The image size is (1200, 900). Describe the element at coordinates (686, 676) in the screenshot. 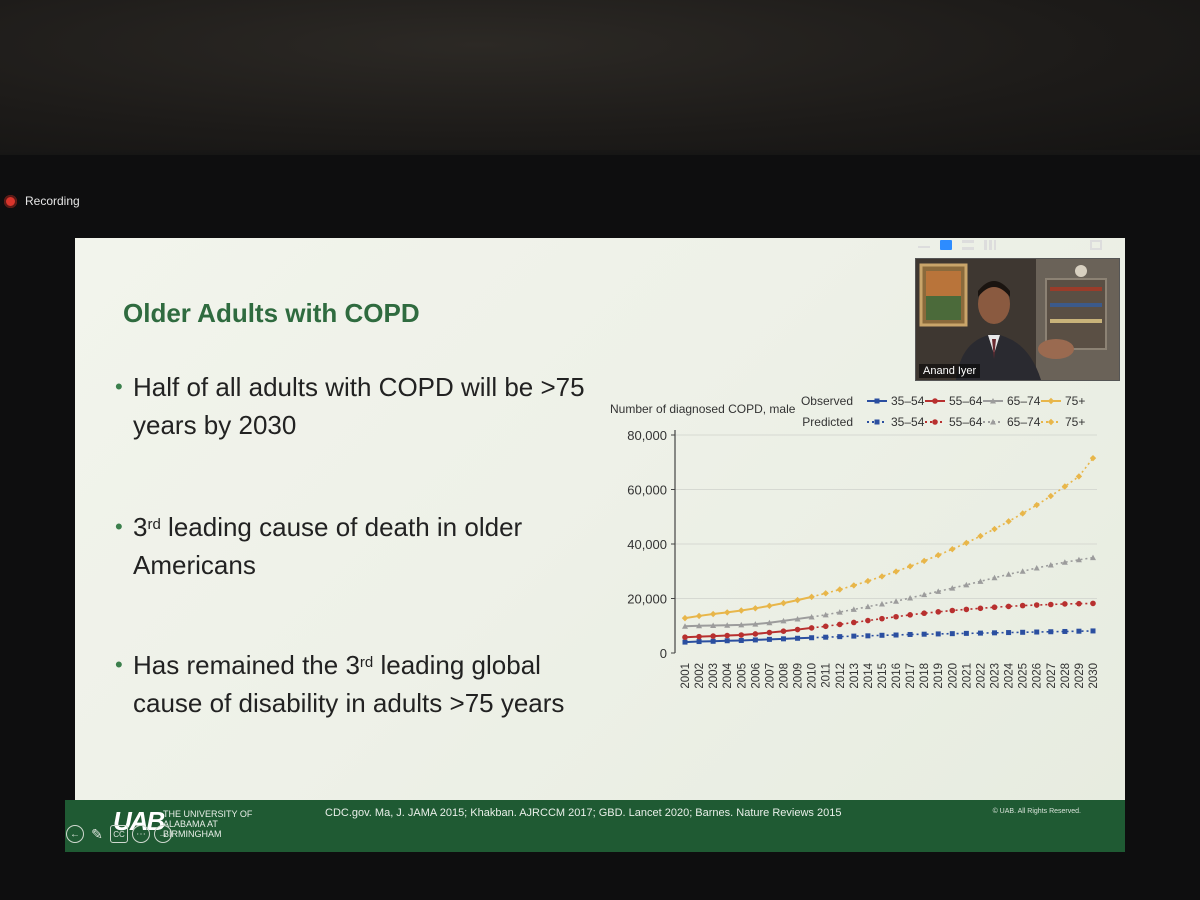

I see `x-tick-label: 2001` at that location.